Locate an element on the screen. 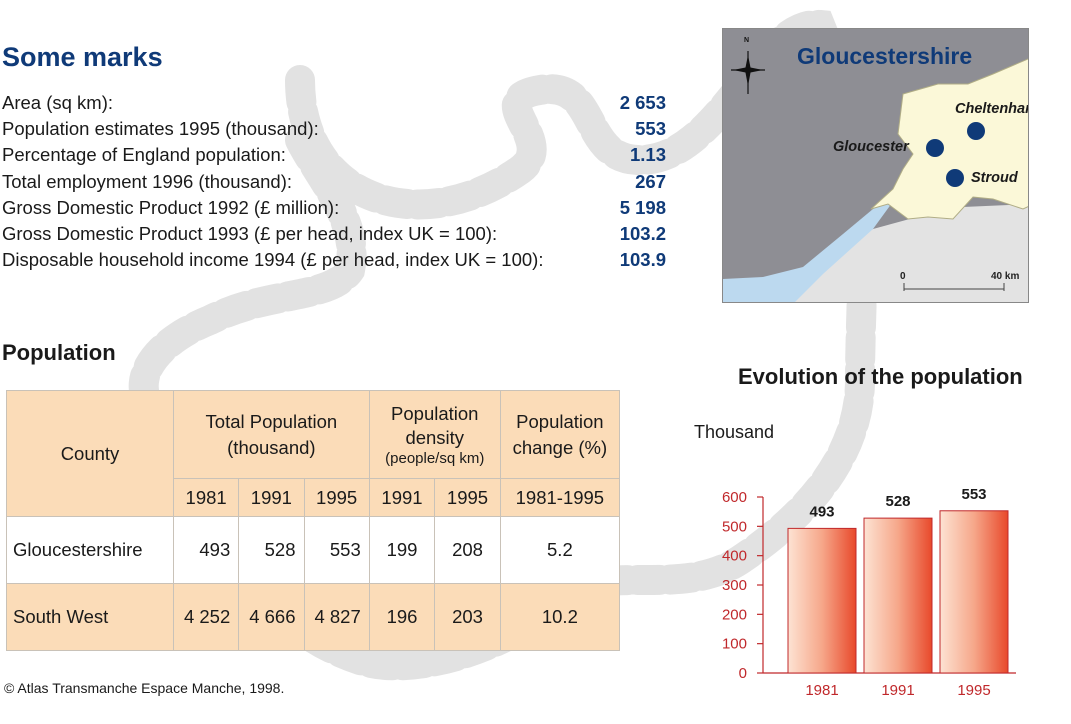 The image size is (1071, 724). y-tick-label: 200 is located at coordinates (734, 614).